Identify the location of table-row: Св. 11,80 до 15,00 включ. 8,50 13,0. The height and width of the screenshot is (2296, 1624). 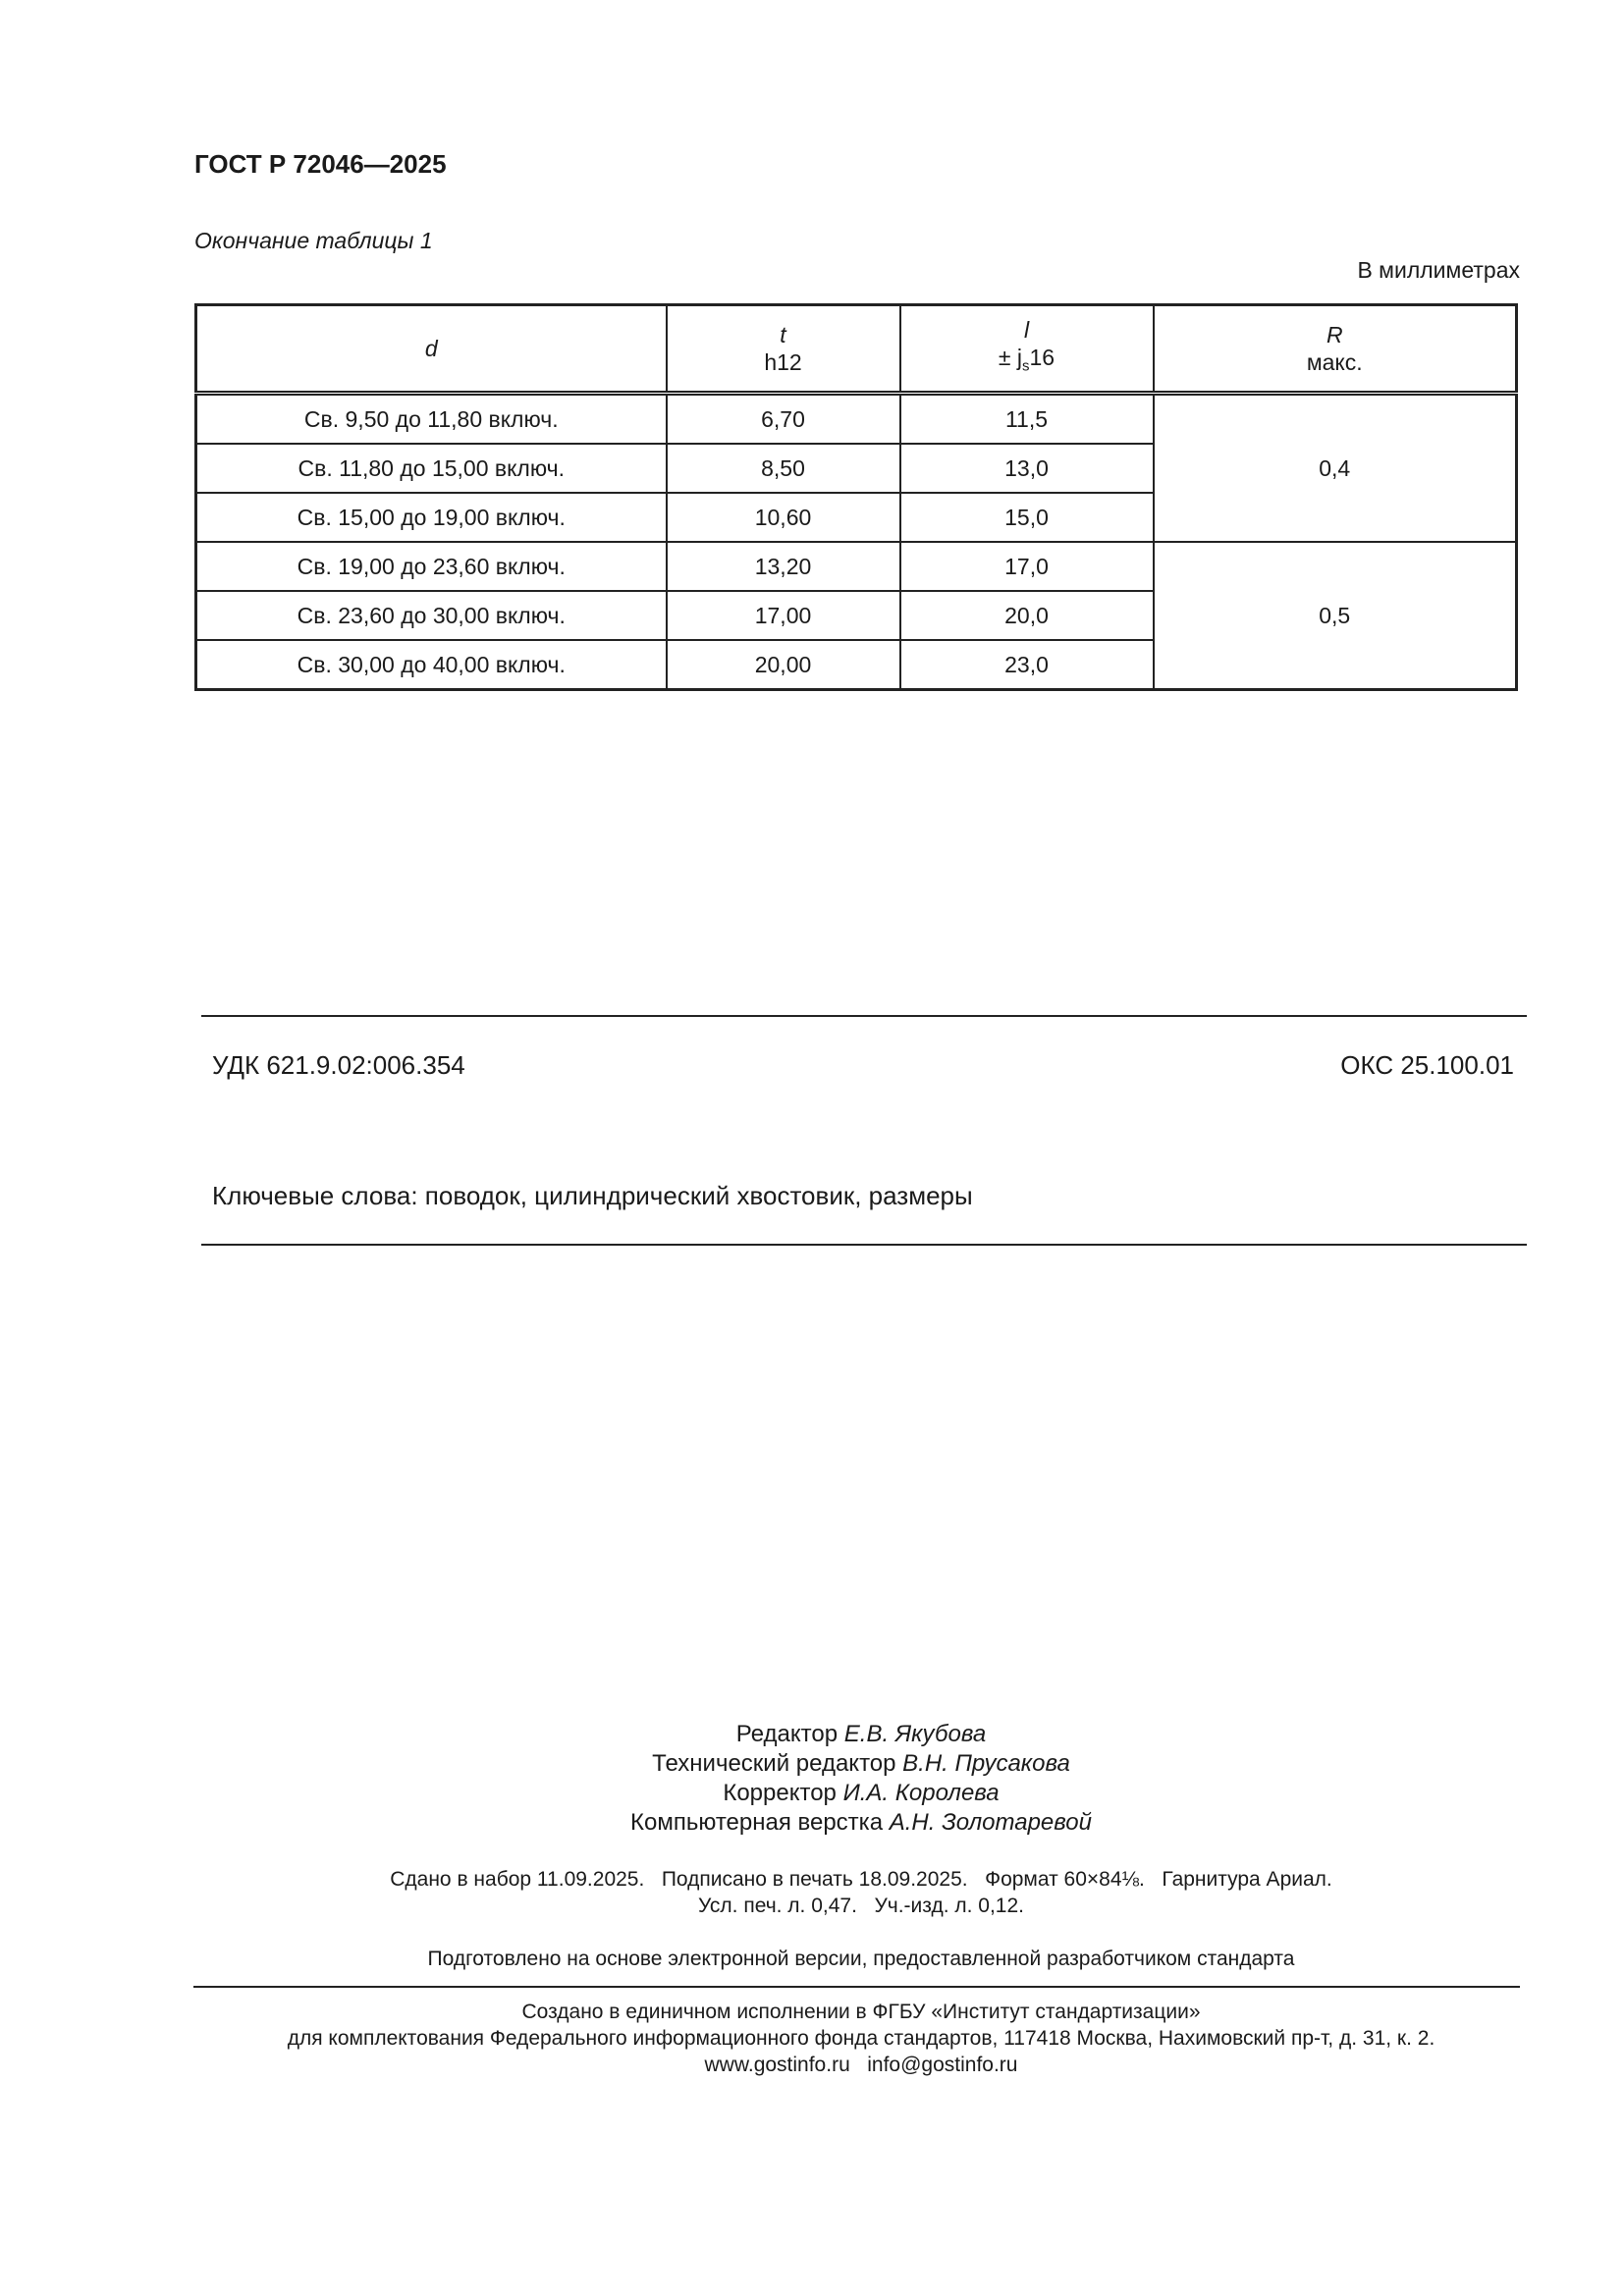
(855, 468).